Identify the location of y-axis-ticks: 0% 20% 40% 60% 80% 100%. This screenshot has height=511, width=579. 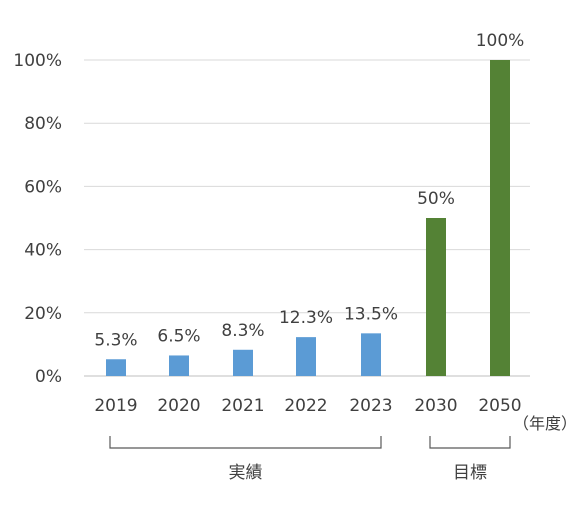
(37, 219).